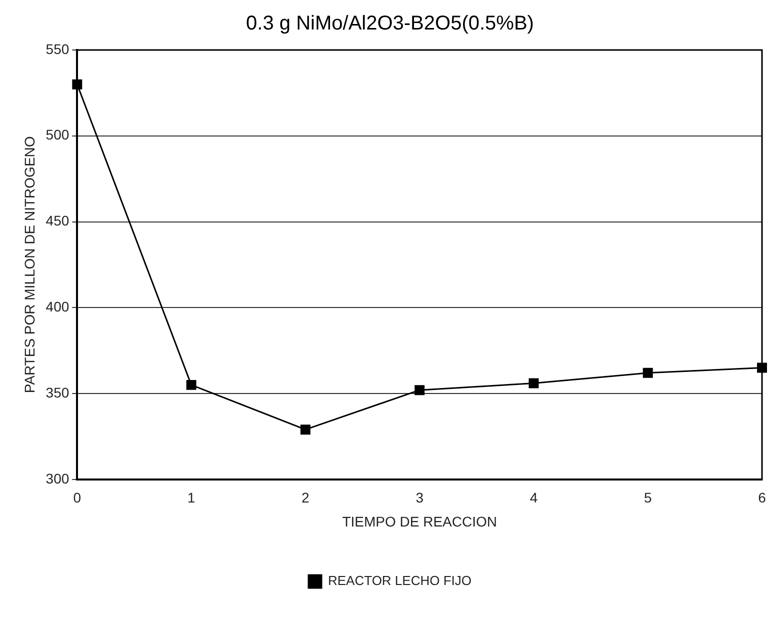  I want to click on chart-title: 0.3 g NiMo/Al2O3-B2O5(0.5%B), so click(390, 23).